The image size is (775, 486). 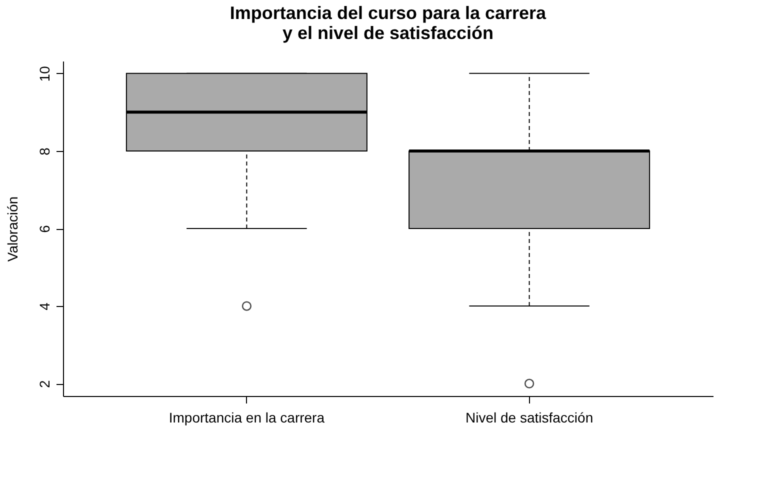 I want to click on chart-title: Importancia del curso para la carrera y el nivel de satisfacción, so click(x=389, y=23).